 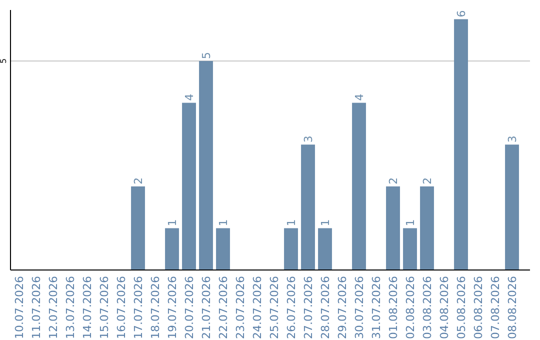 What do you see at coordinates (121, 307) in the screenshot?
I see `x-tick-label: 16.07.2026` at bounding box center [121, 307].